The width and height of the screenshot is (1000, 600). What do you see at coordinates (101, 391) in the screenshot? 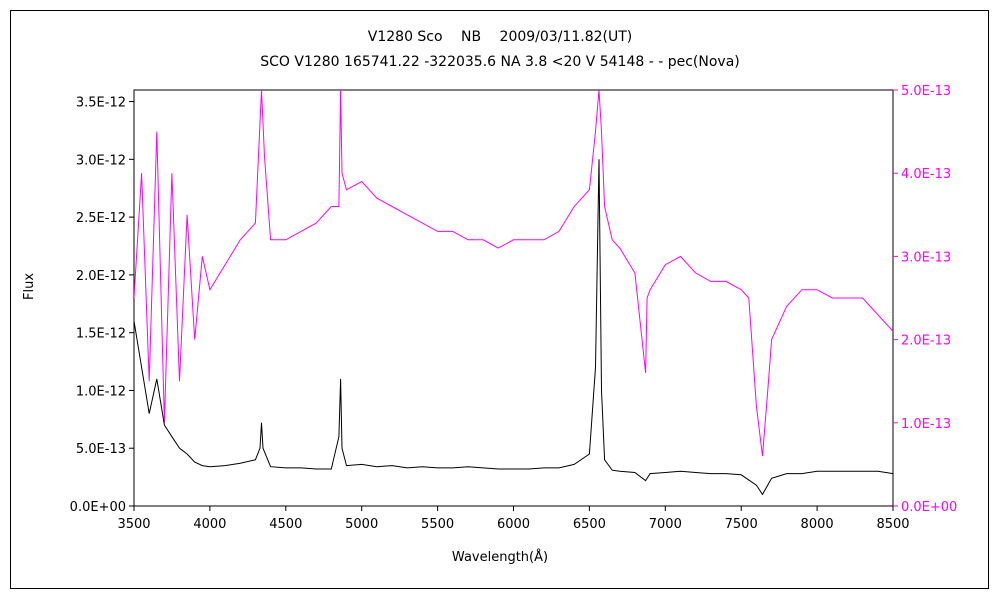
I see `y-left-tick-label: 1.0E-12` at bounding box center [101, 391].